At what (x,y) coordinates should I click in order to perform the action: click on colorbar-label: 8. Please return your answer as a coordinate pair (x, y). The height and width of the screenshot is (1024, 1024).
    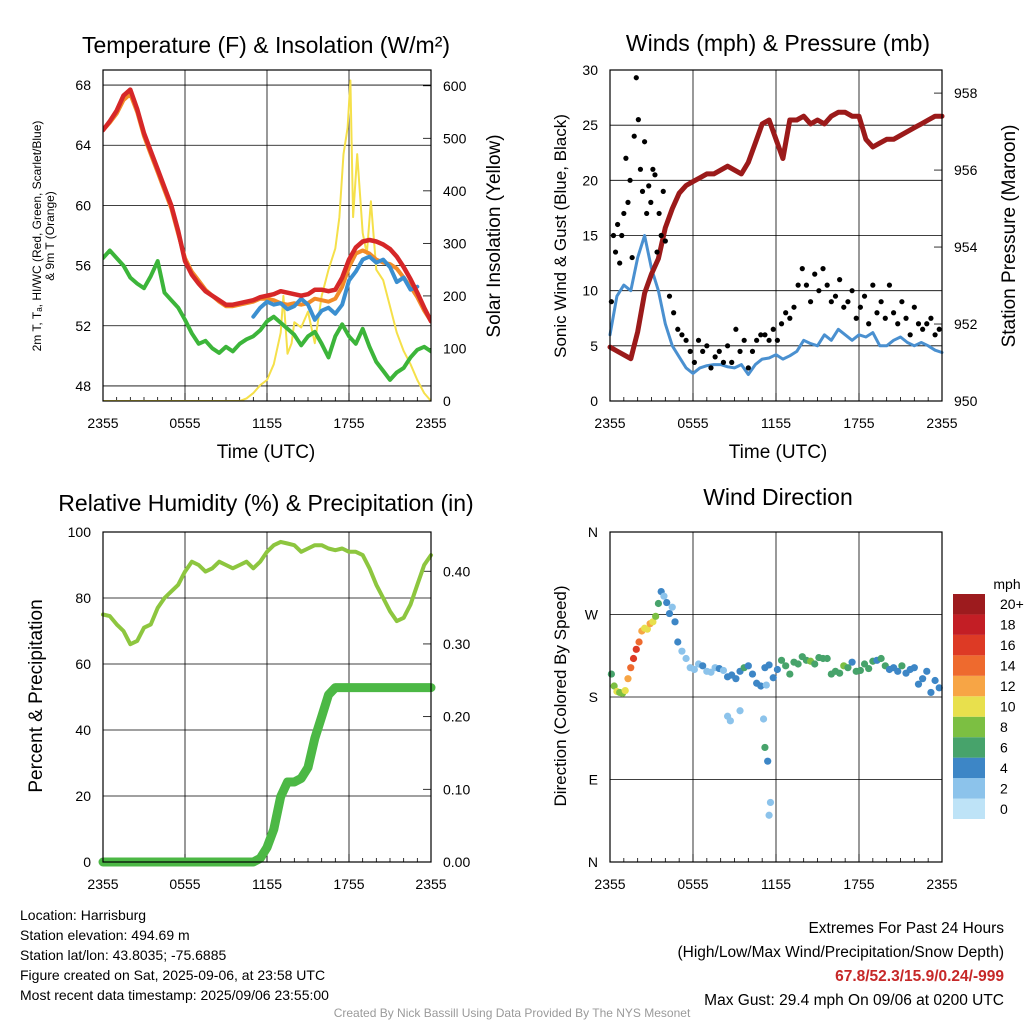
    Looking at the image, I should click on (1004, 727).